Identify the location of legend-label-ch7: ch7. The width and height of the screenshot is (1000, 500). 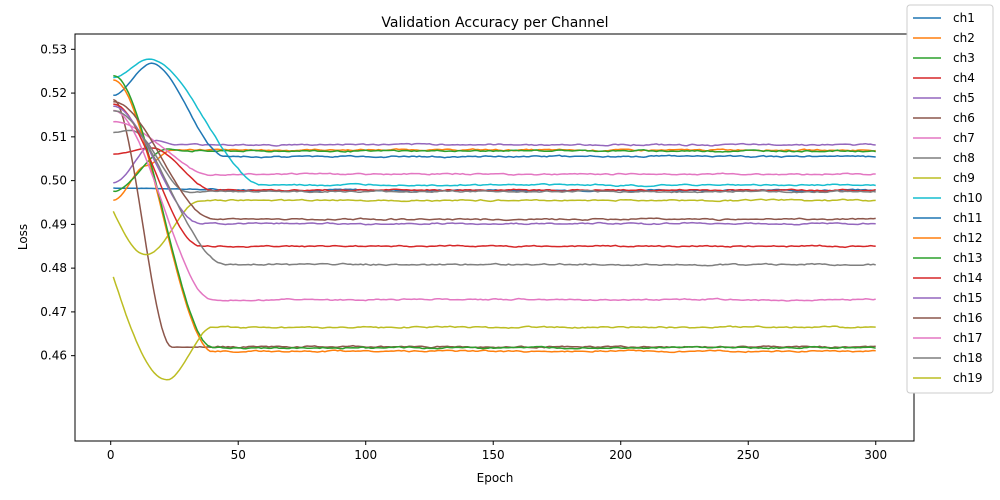
(964, 138).